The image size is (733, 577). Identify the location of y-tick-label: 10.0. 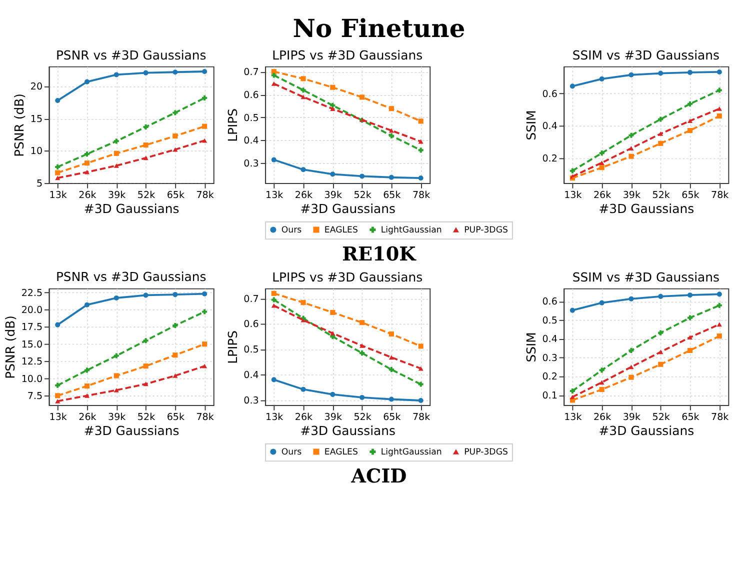
(32, 379).